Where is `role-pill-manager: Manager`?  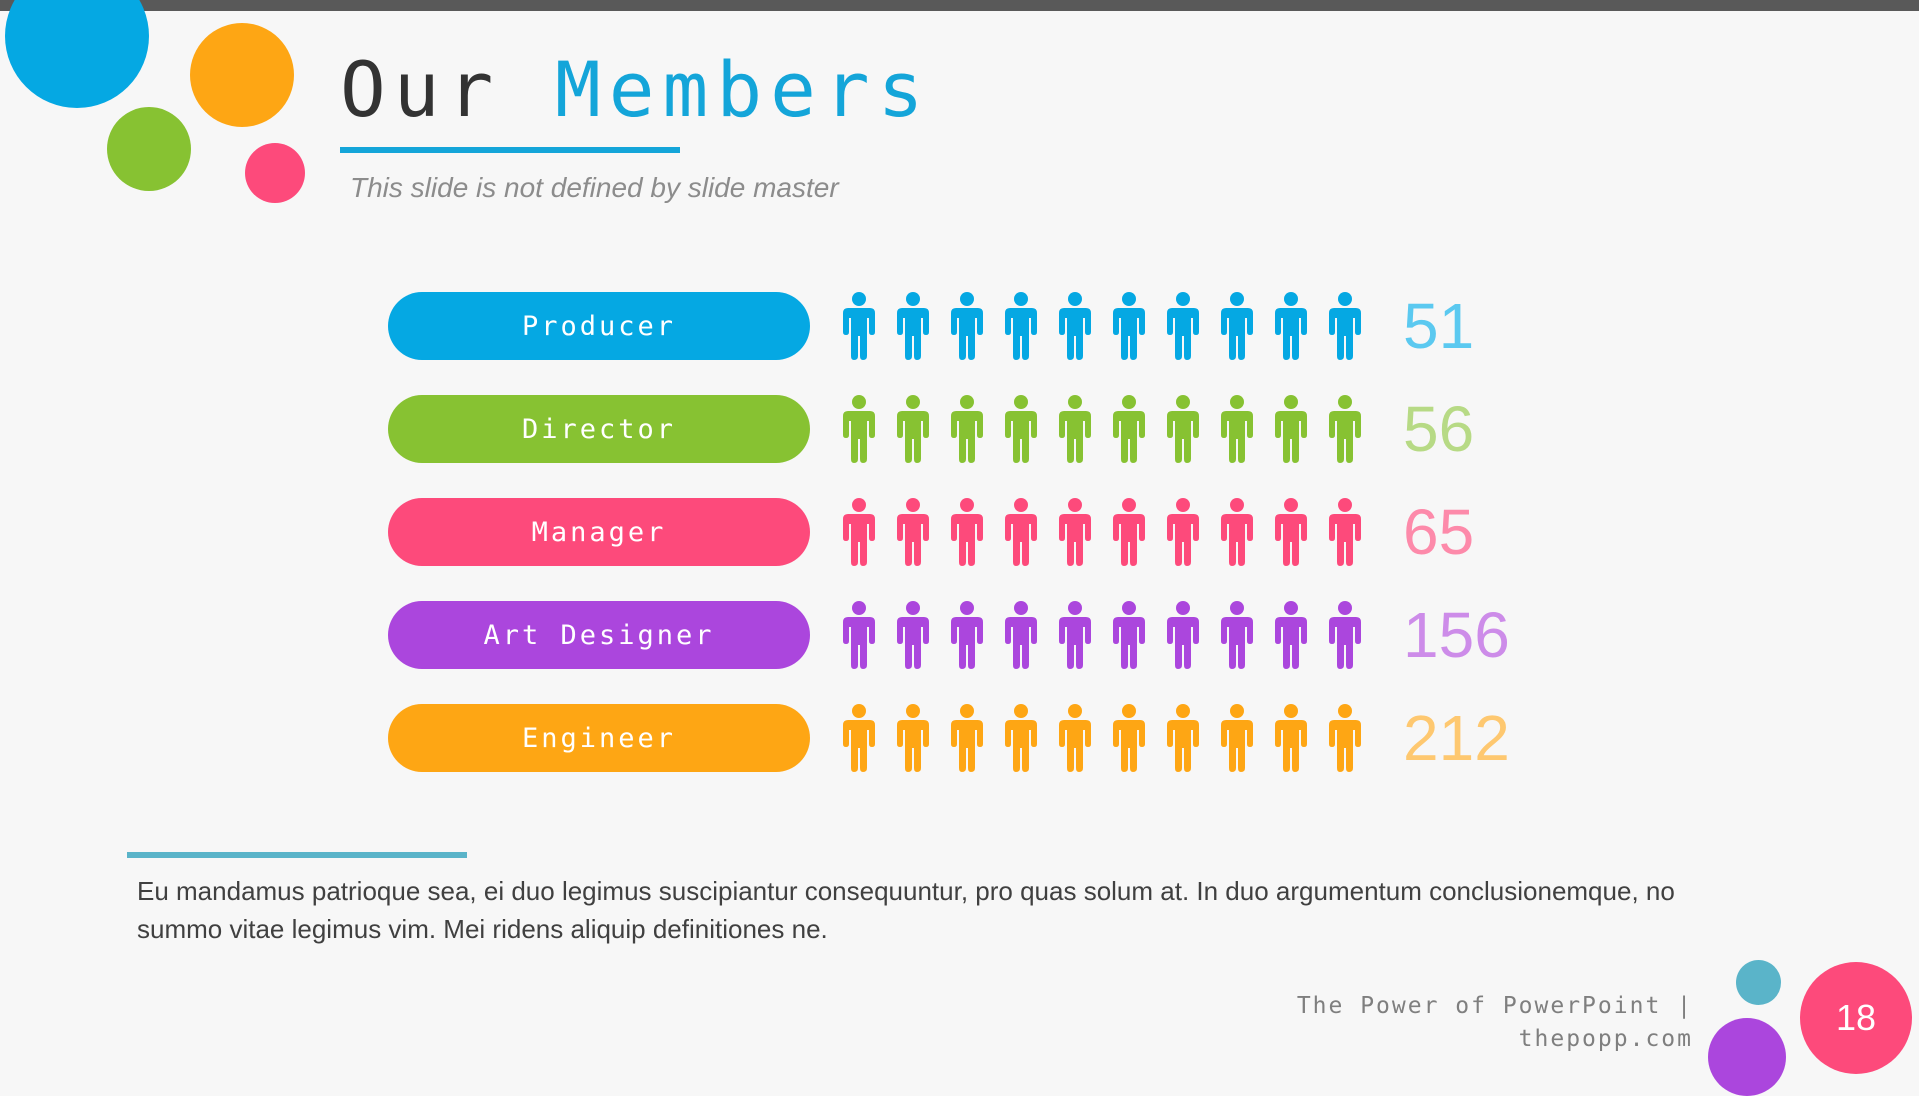
role-pill-manager: Manager is located at coordinates (599, 532).